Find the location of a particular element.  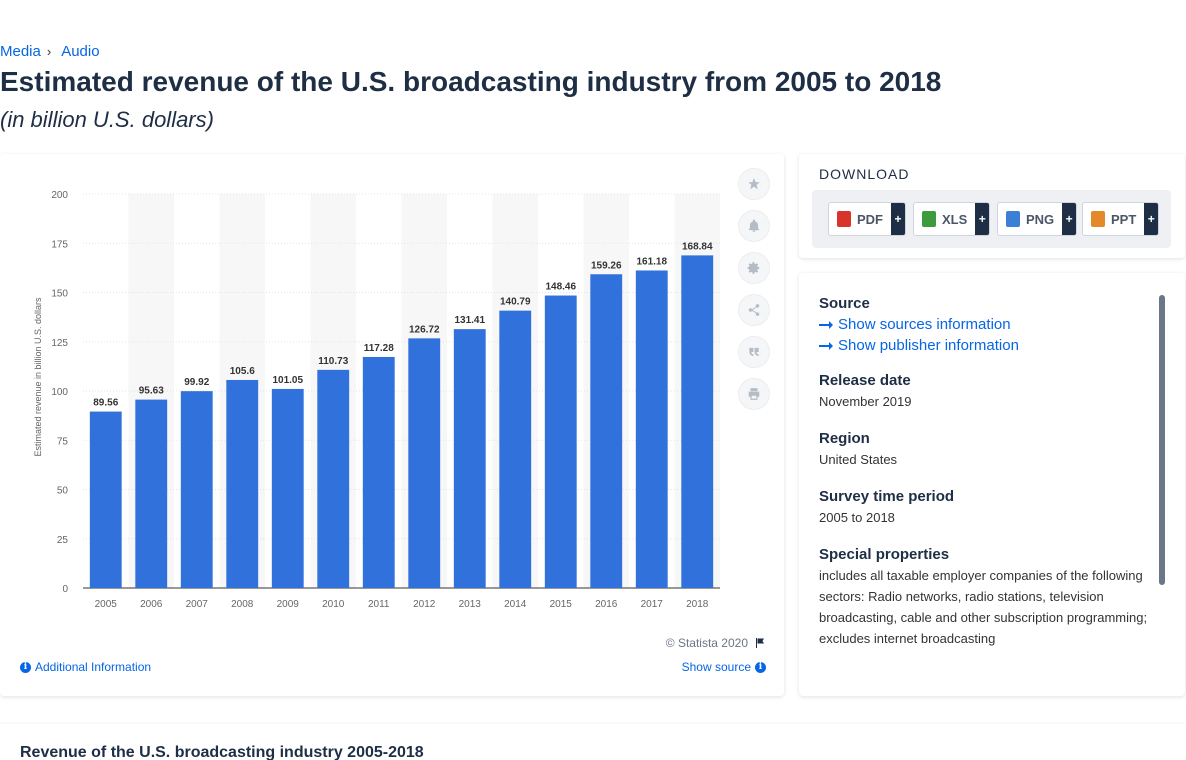

x-tick-label: 2018 is located at coordinates (697, 604).